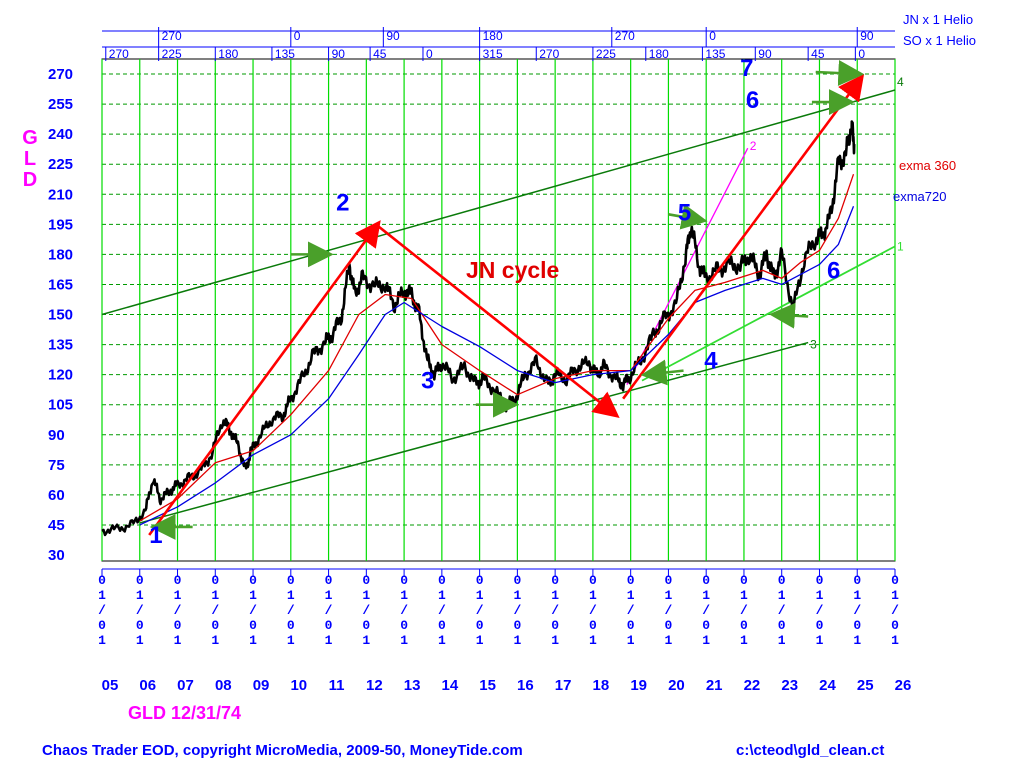  What do you see at coordinates (110, 685) in the screenshot?
I see `x-year-label: 05` at bounding box center [110, 685].